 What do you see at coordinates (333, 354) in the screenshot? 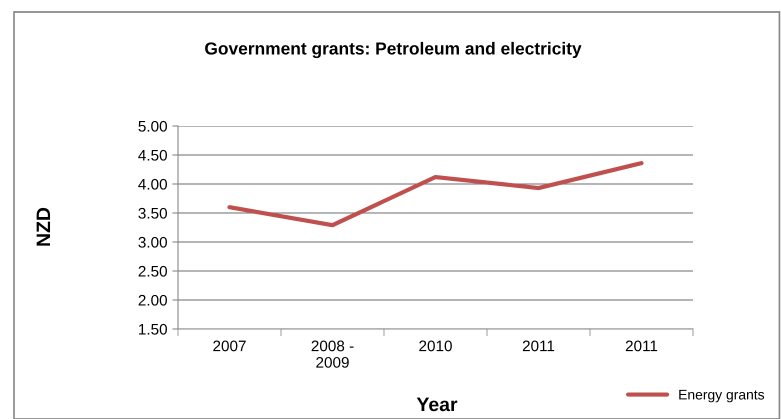
I see `x-tick-label: 2008 - 2009` at bounding box center [333, 354].